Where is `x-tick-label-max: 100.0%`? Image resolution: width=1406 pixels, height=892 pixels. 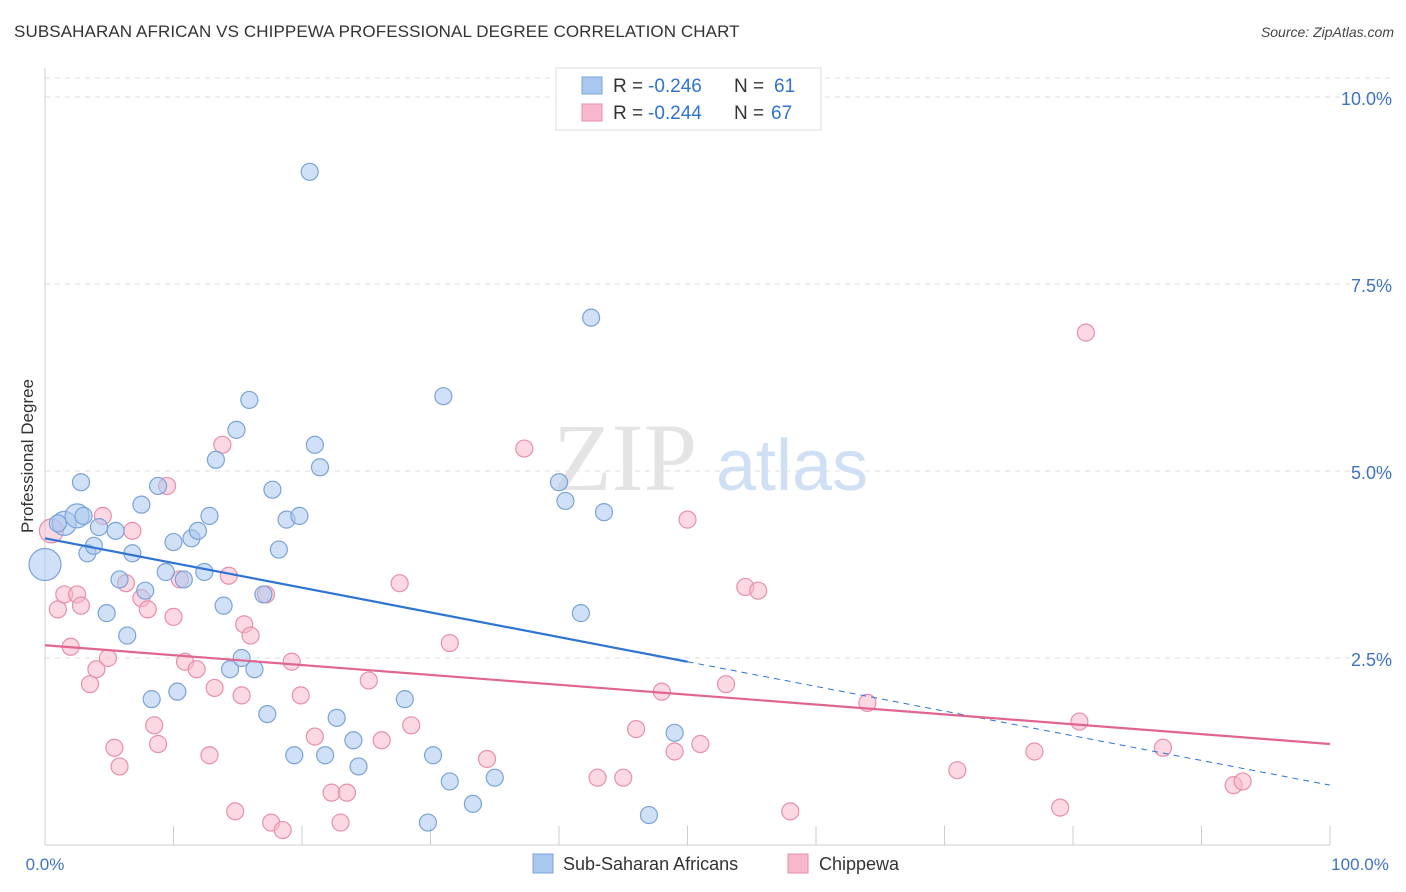 x-tick-label-max: 100.0% is located at coordinates (1360, 864).